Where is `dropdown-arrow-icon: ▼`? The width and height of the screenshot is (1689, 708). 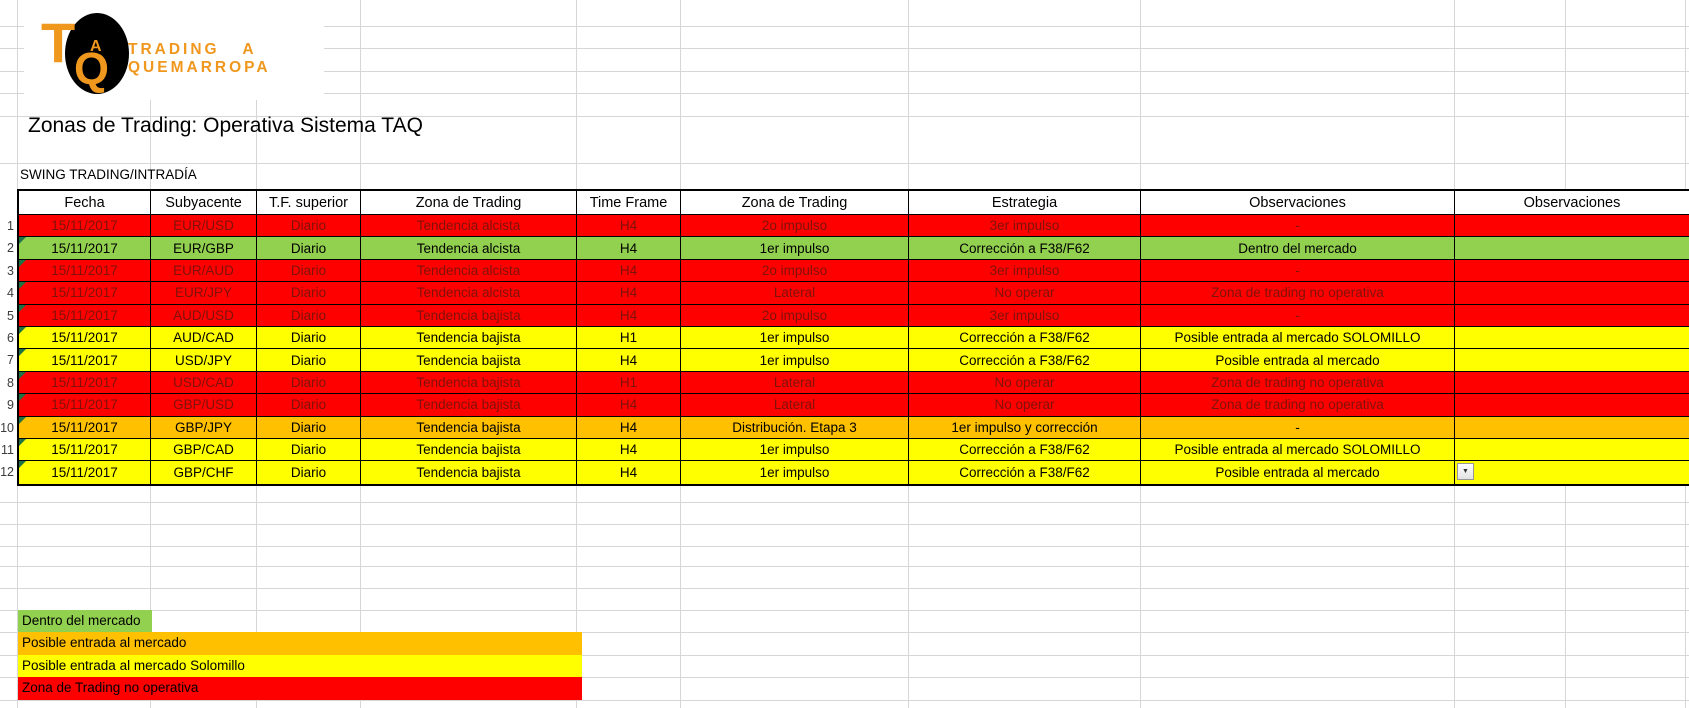
dropdown-arrow-icon: ▼ is located at coordinates (1465, 472).